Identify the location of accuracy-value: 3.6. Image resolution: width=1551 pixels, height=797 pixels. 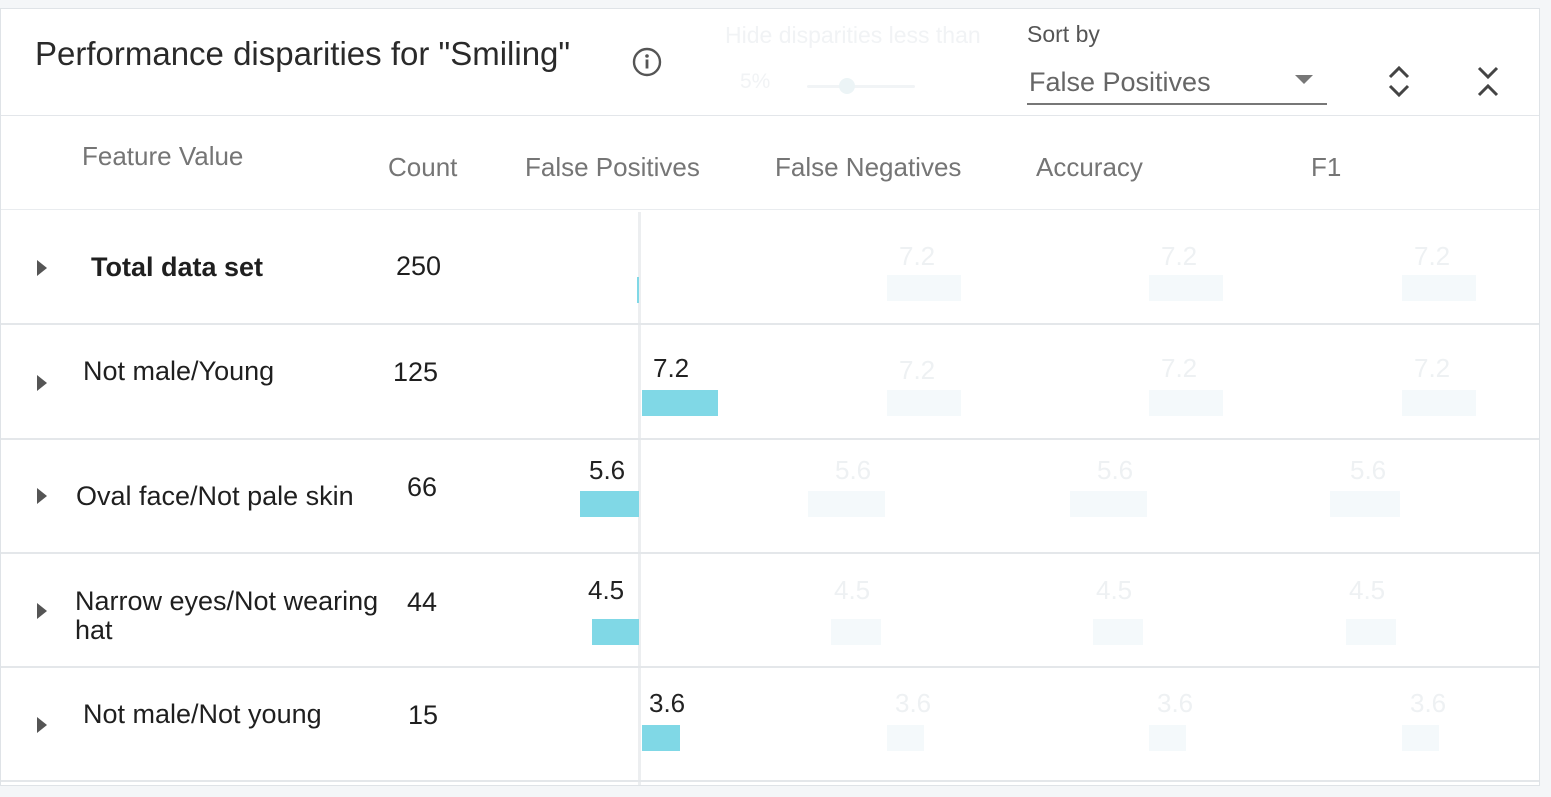
(1175, 703).